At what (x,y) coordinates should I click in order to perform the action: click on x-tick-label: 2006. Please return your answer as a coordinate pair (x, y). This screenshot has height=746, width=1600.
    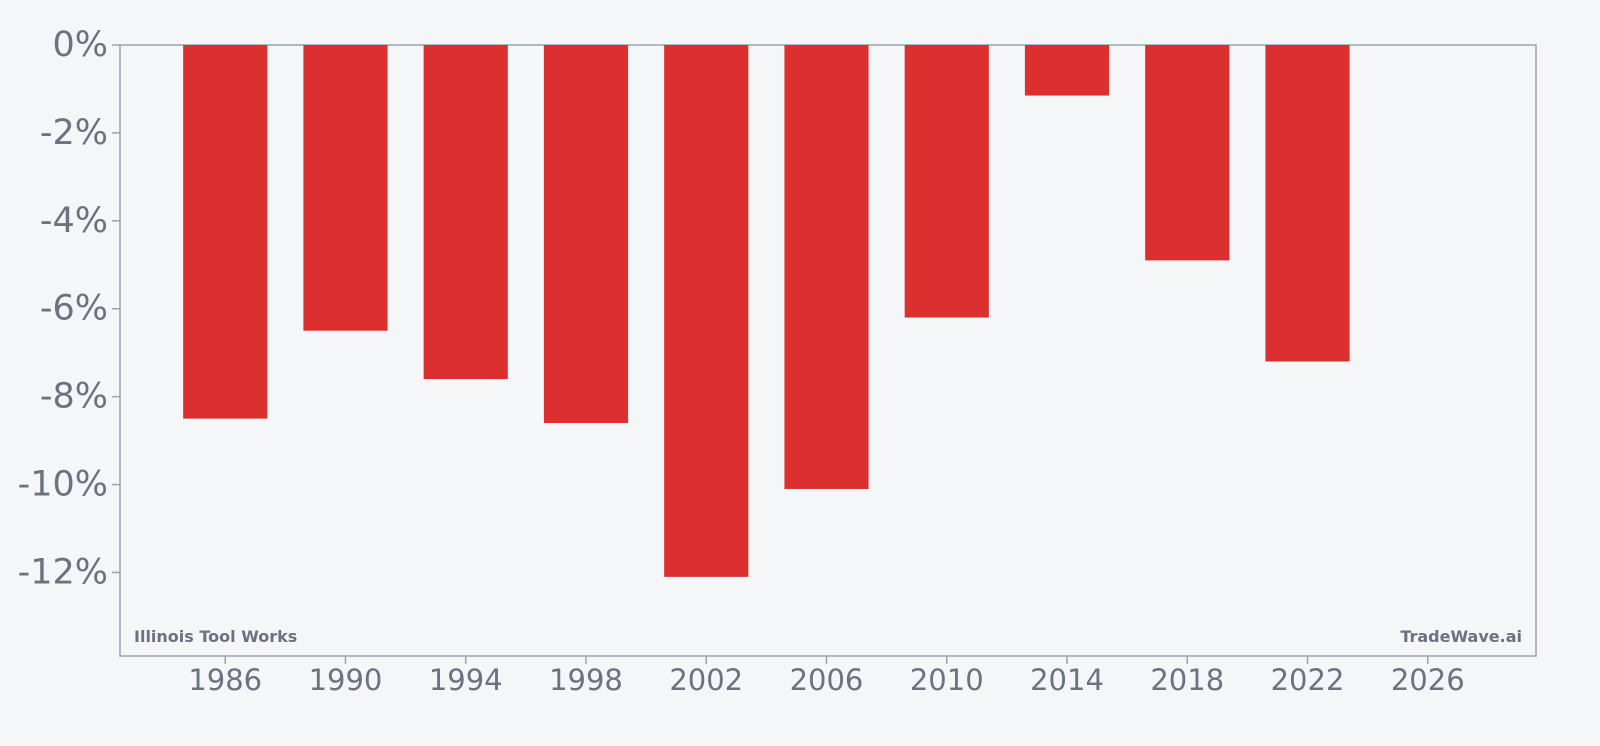
    Looking at the image, I should click on (827, 680).